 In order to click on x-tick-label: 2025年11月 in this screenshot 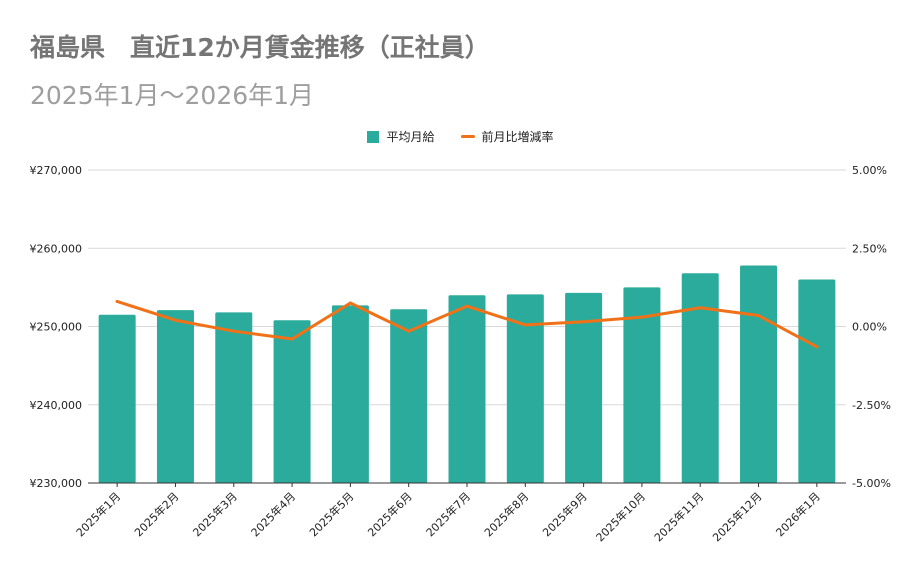, I will do `click(678, 516)`.